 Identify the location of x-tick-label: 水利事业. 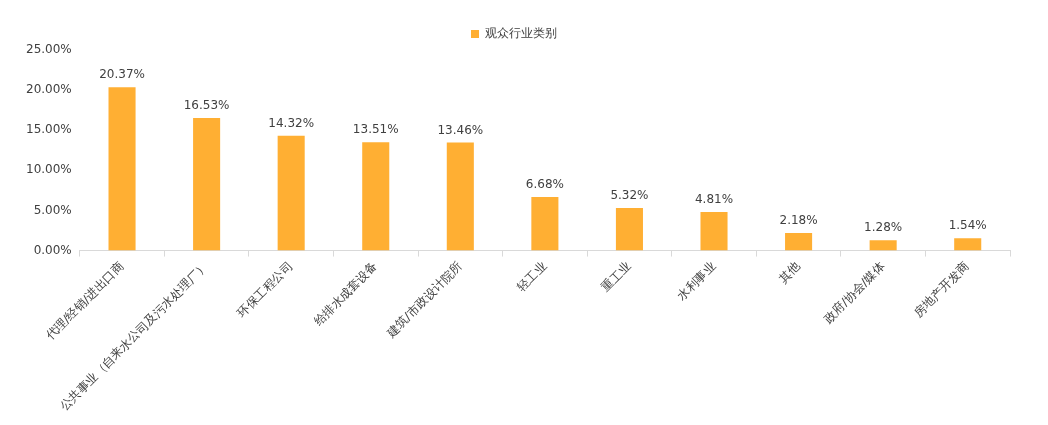
(696, 281).